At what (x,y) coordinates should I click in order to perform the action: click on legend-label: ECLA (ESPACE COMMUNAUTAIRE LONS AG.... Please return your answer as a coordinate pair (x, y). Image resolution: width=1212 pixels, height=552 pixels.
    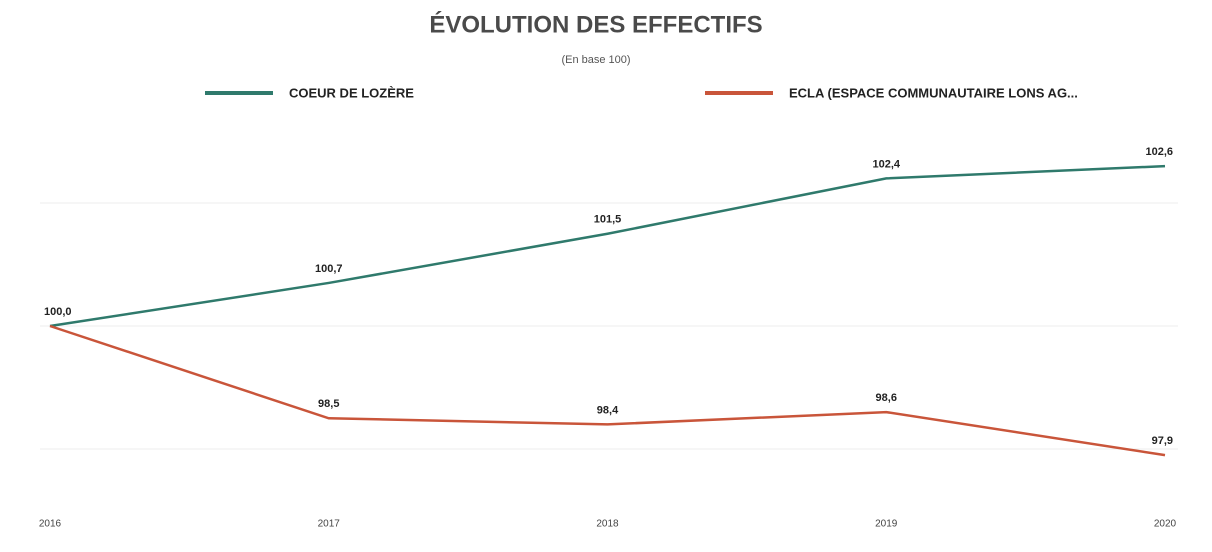
    Looking at the image, I should click on (933, 92).